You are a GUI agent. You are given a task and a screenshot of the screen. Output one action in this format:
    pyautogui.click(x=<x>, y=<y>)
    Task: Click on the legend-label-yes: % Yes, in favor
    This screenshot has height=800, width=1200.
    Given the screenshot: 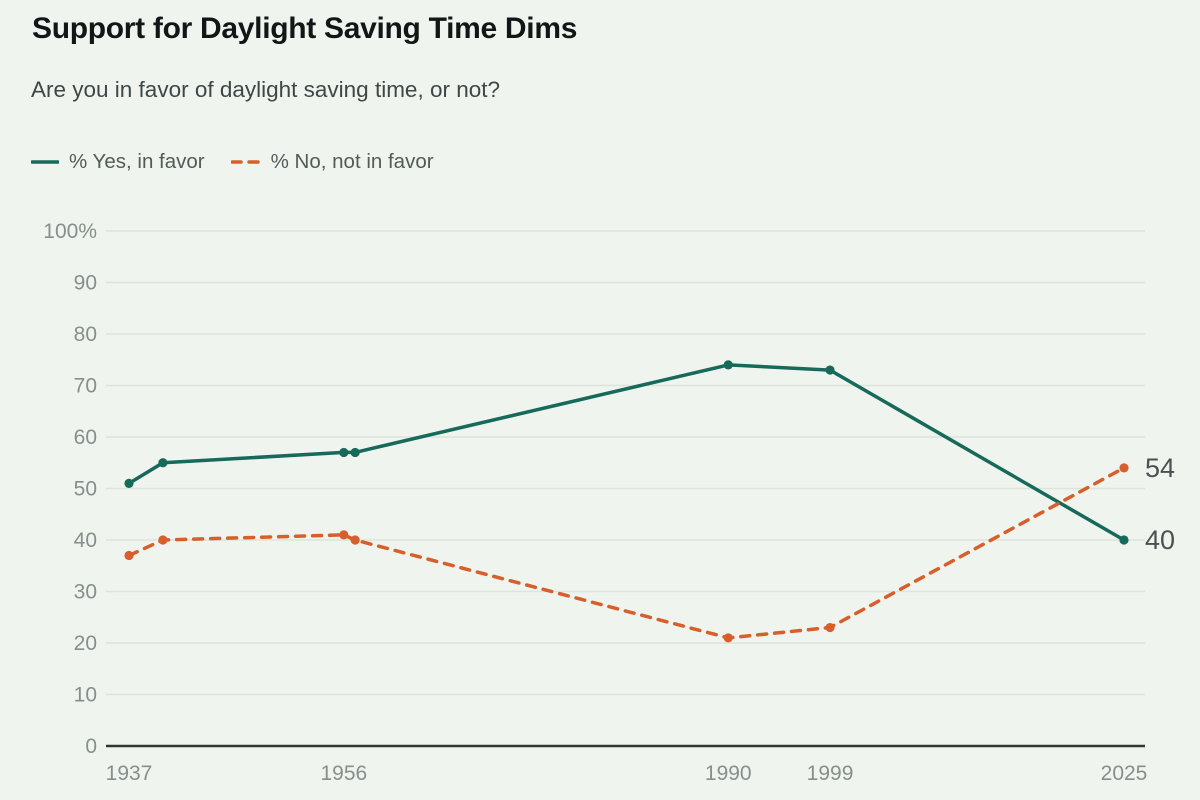 What is the action you would take?
    pyautogui.click(x=137, y=161)
    